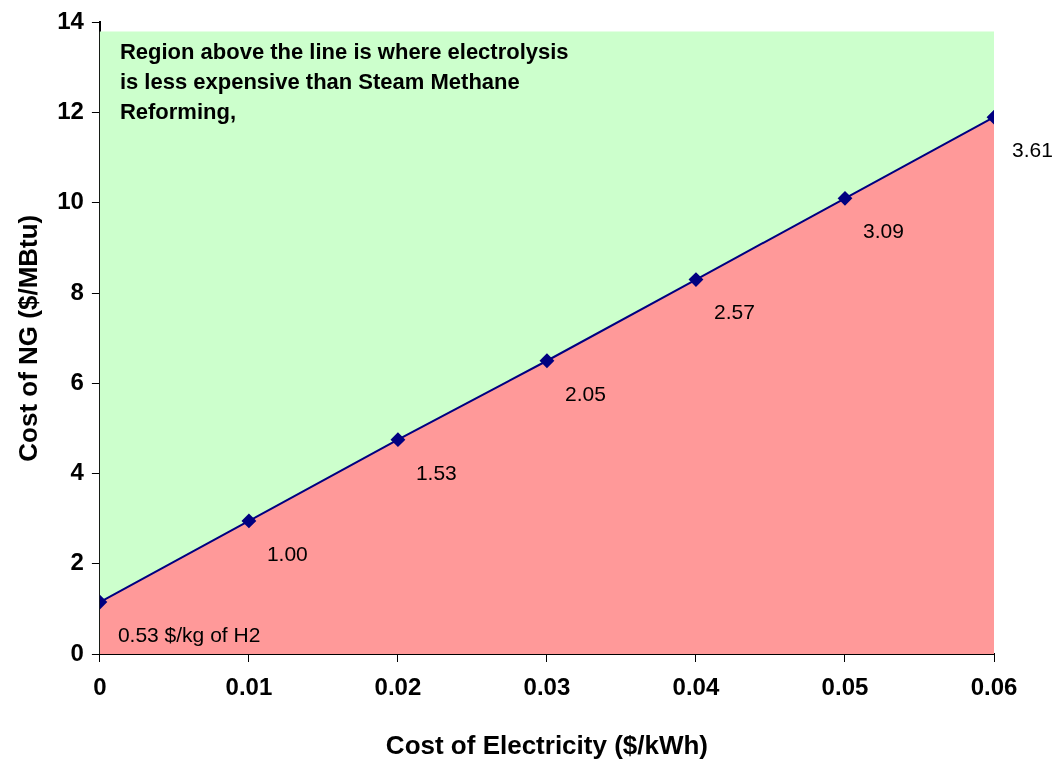  What do you see at coordinates (398, 687) in the screenshot?
I see `x-tick-label: 0.02` at bounding box center [398, 687].